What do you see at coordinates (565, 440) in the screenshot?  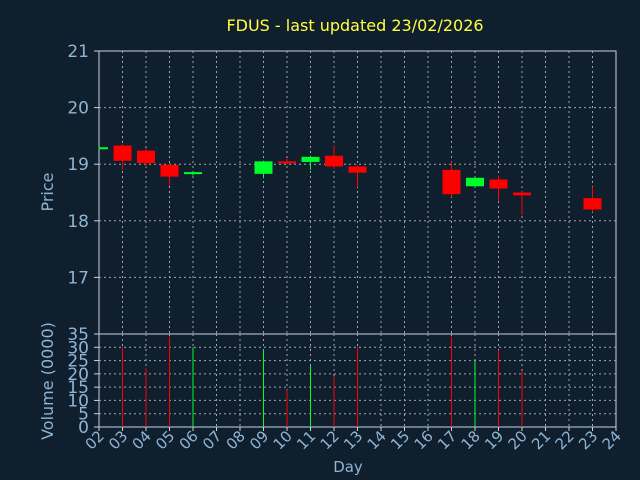 I see `x-tick-label: 22` at bounding box center [565, 440].